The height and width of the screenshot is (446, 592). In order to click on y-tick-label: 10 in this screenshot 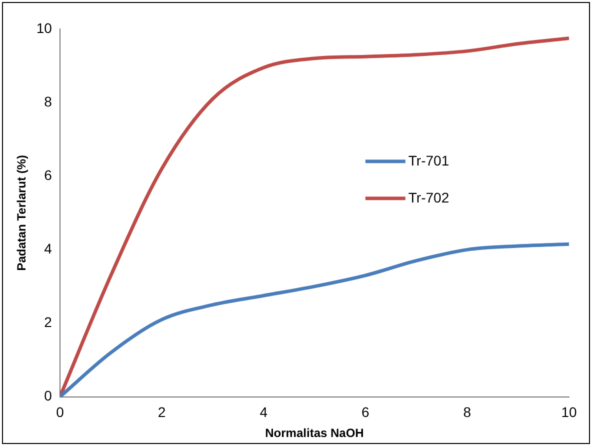, I will do `click(44, 28)`.